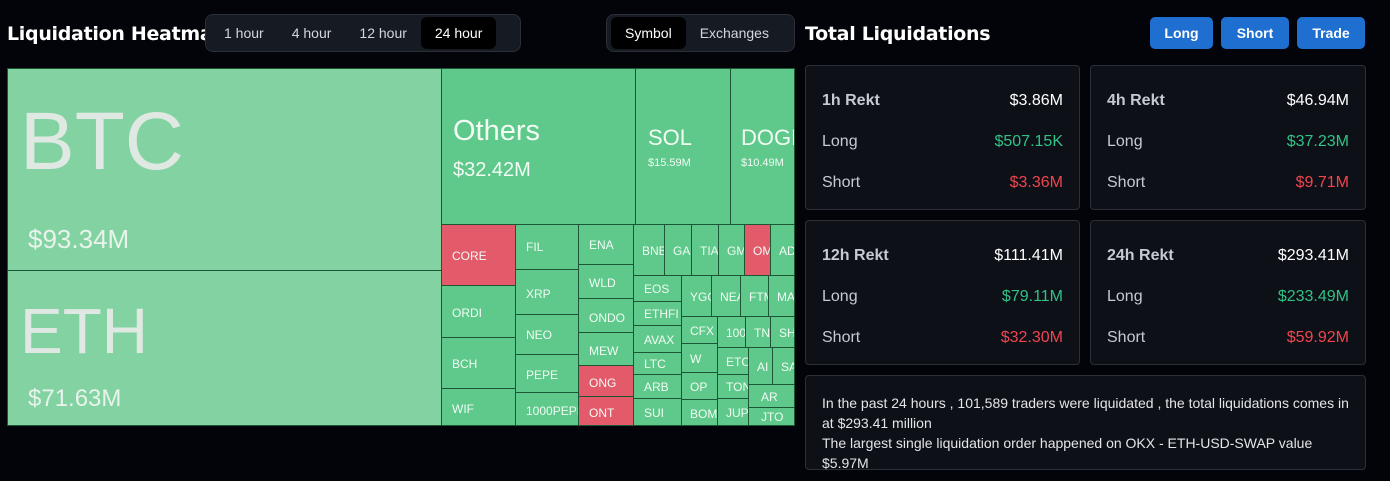 The width and height of the screenshot is (1390, 481). What do you see at coordinates (1032, 296) in the screenshot?
I see `long-value: $79.11M` at bounding box center [1032, 296].